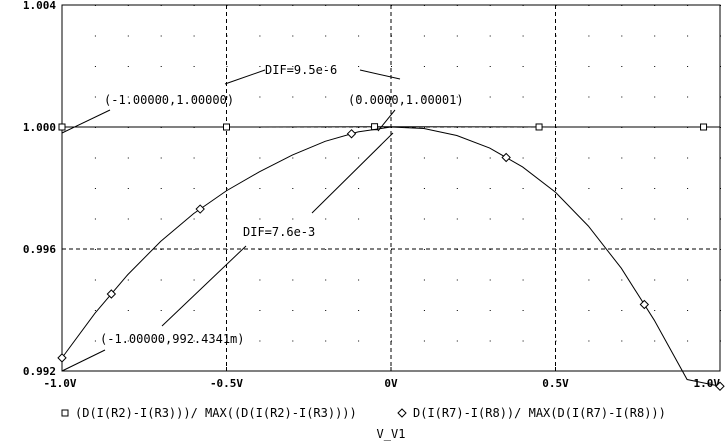  I want to click on y-tick-label: 1.000, so click(39, 127).